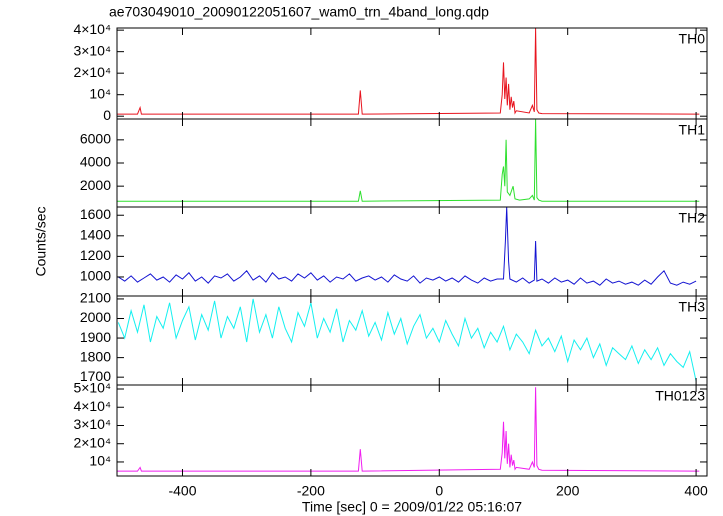 The width and height of the screenshot is (723, 516). Describe the element at coordinates (95, 356) in the screenshot. I see `y-tick-label: 1800` at that location.